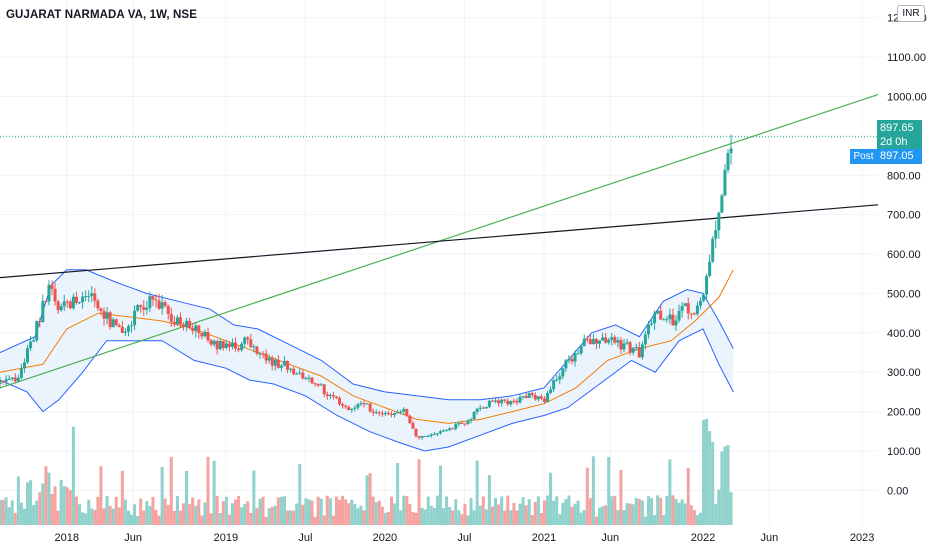 The width and height of the screenshot is (932, 550). Describe the element at coordinates (464, 538) in the screenshot. I see `time-tick-label: Jul` at that location.